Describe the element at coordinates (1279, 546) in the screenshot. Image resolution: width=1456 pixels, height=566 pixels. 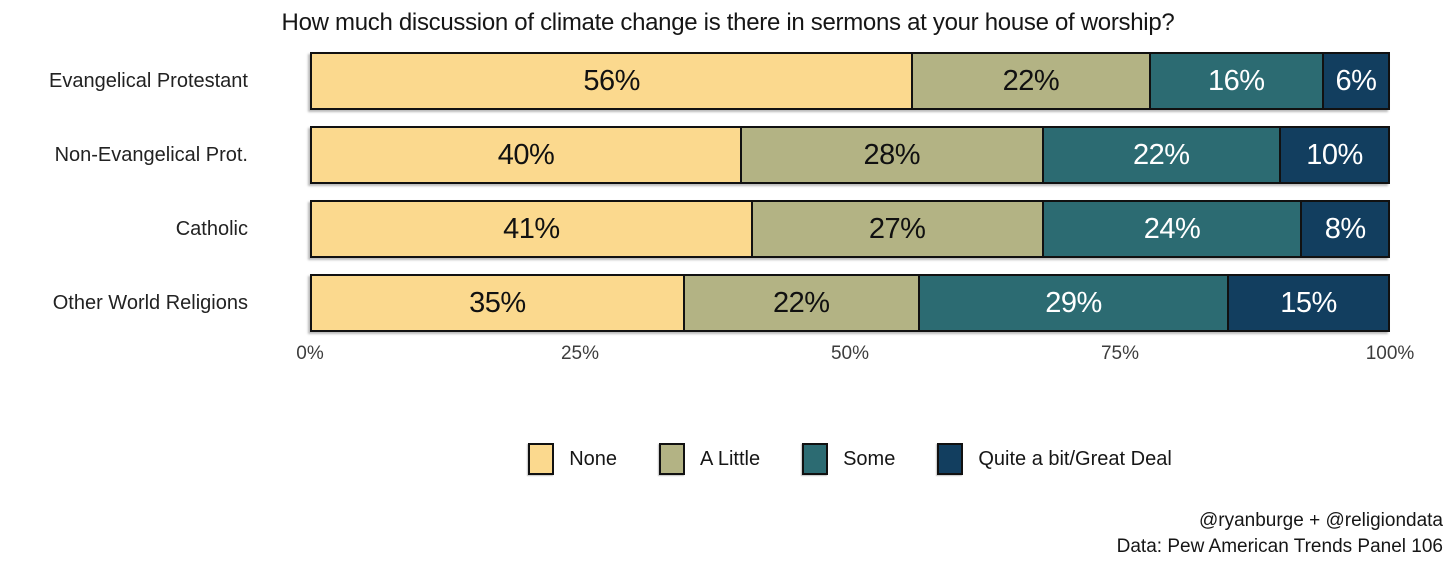
I see `footer-source: Data: Pew American Trends Panel 106` at that location.